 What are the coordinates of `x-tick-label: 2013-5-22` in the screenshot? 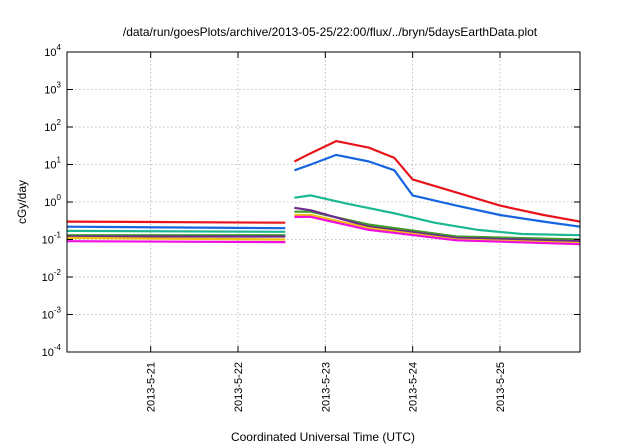 It's located at (239, 387).